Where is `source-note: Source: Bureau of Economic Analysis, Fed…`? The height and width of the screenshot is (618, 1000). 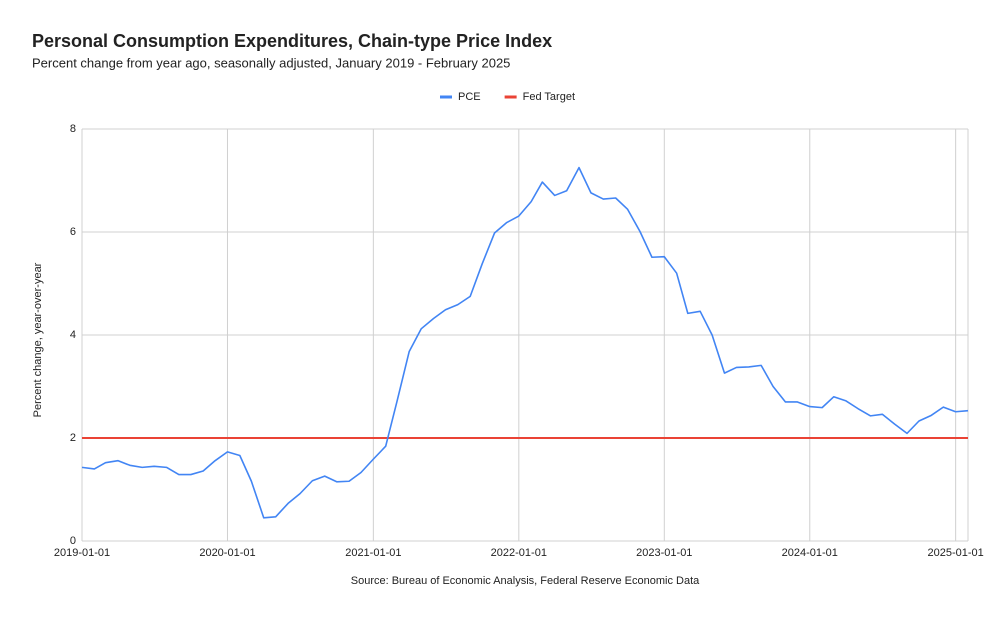 source-note: Source: Bureau of Economic Analysis, Fed… is located at coordinates (525, 581).